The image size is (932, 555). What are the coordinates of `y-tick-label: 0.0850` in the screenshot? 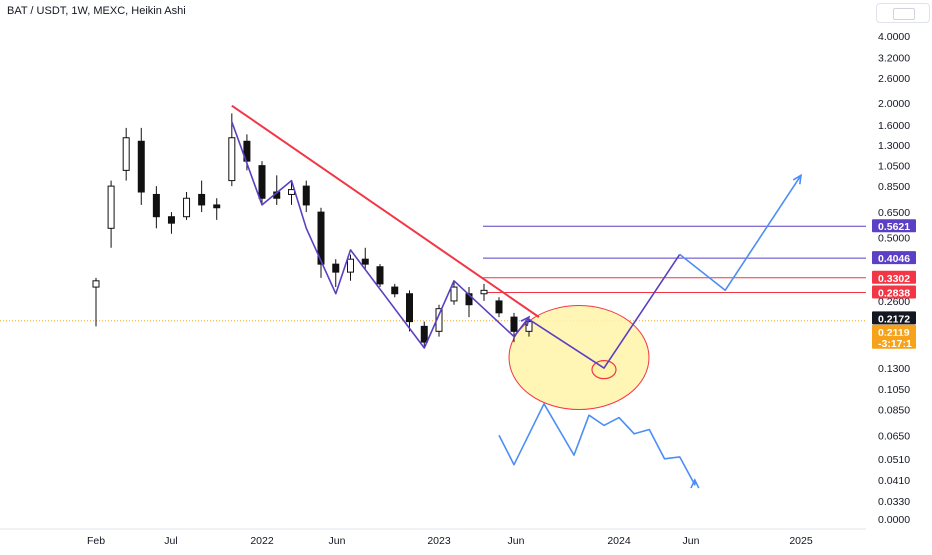 It's located at (894, 410).